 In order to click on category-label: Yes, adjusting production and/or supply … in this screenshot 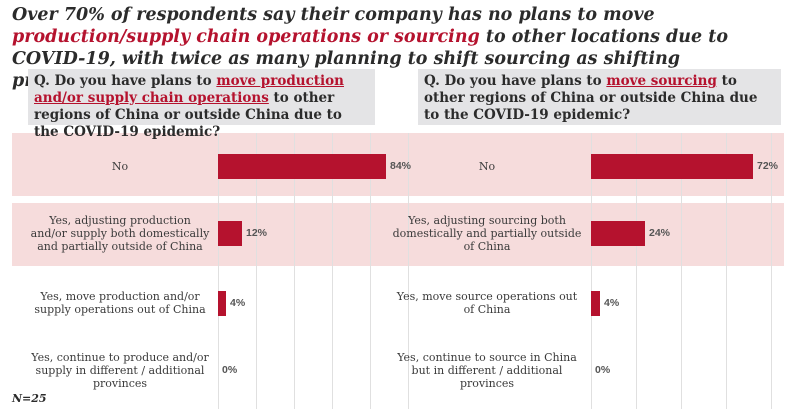, I will do `click(120, 233)`.